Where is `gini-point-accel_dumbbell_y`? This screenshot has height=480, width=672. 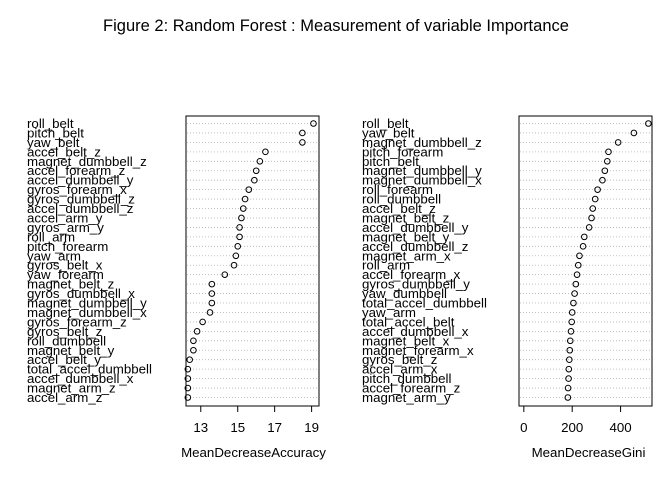
gini-point-accel_dumbbell_y is located at coordinates (589, 227).